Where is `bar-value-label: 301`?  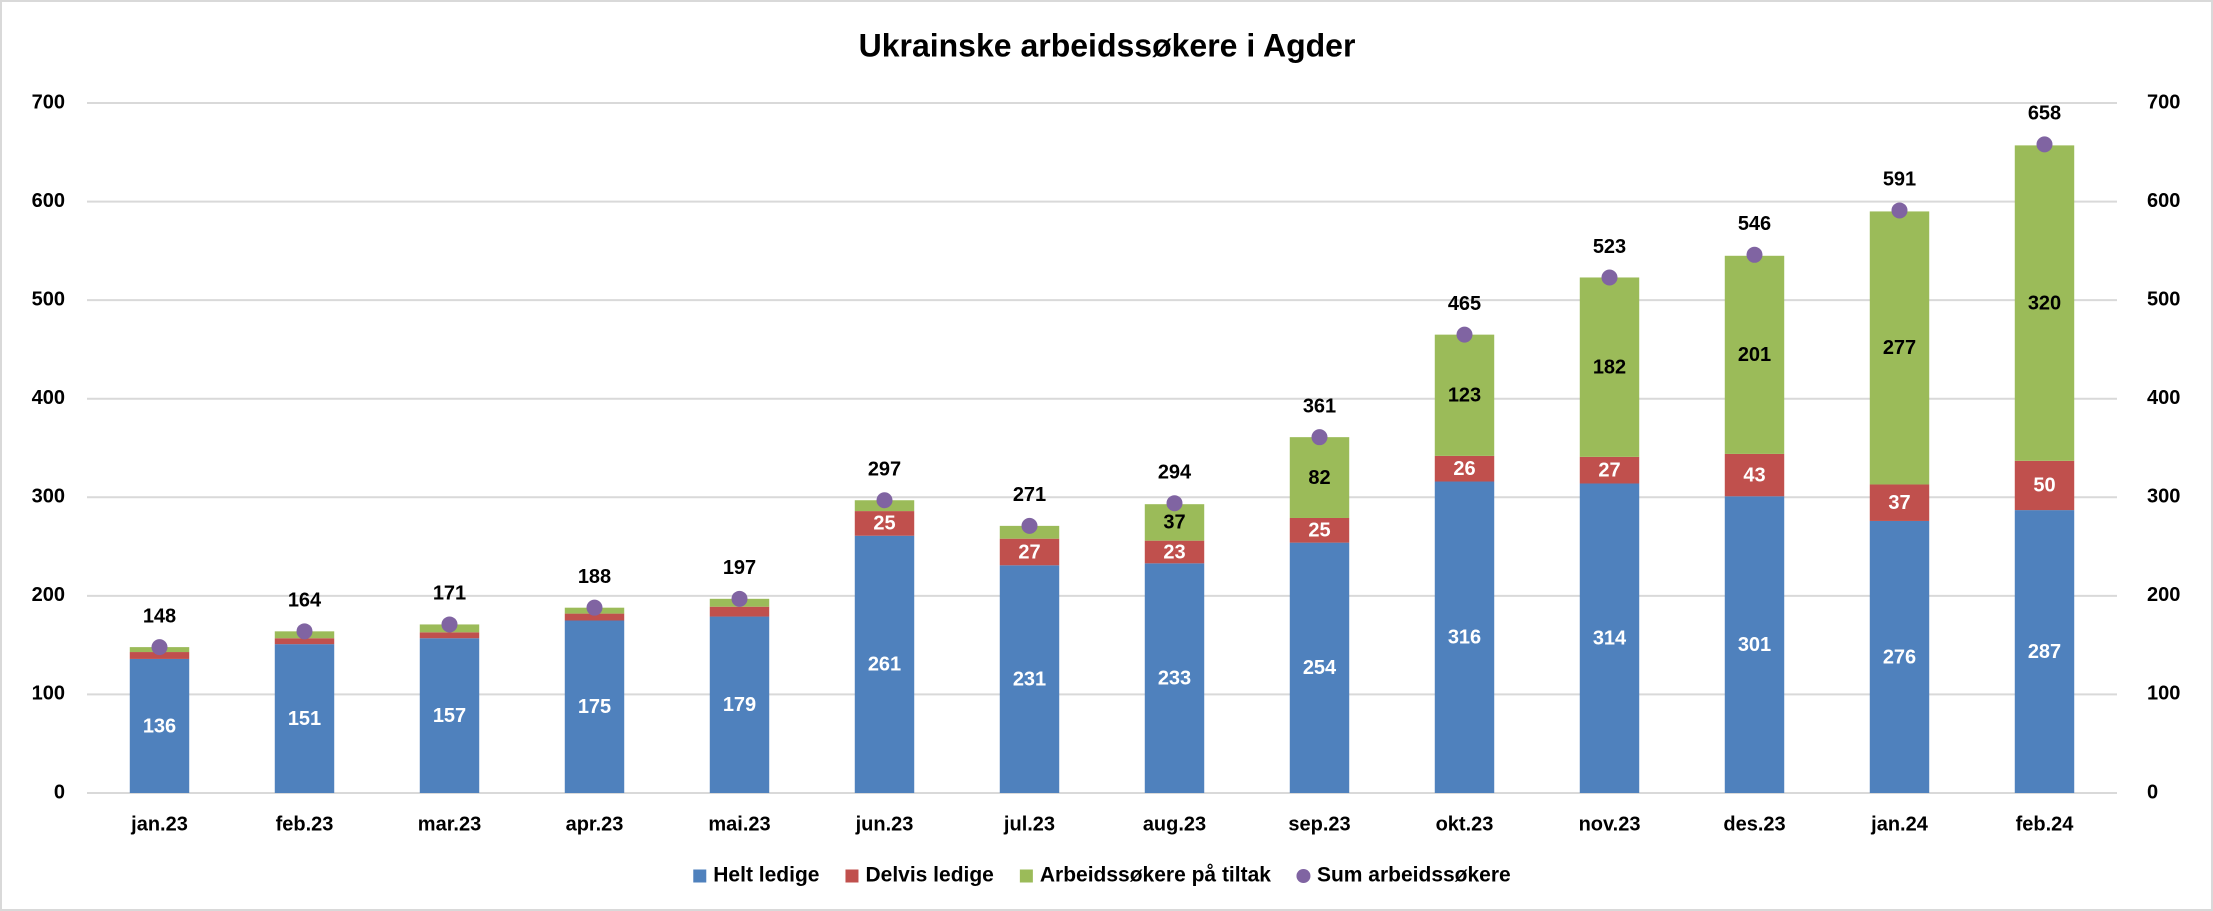
bar-value-label: 301 is located at coordinates (1754, 645).